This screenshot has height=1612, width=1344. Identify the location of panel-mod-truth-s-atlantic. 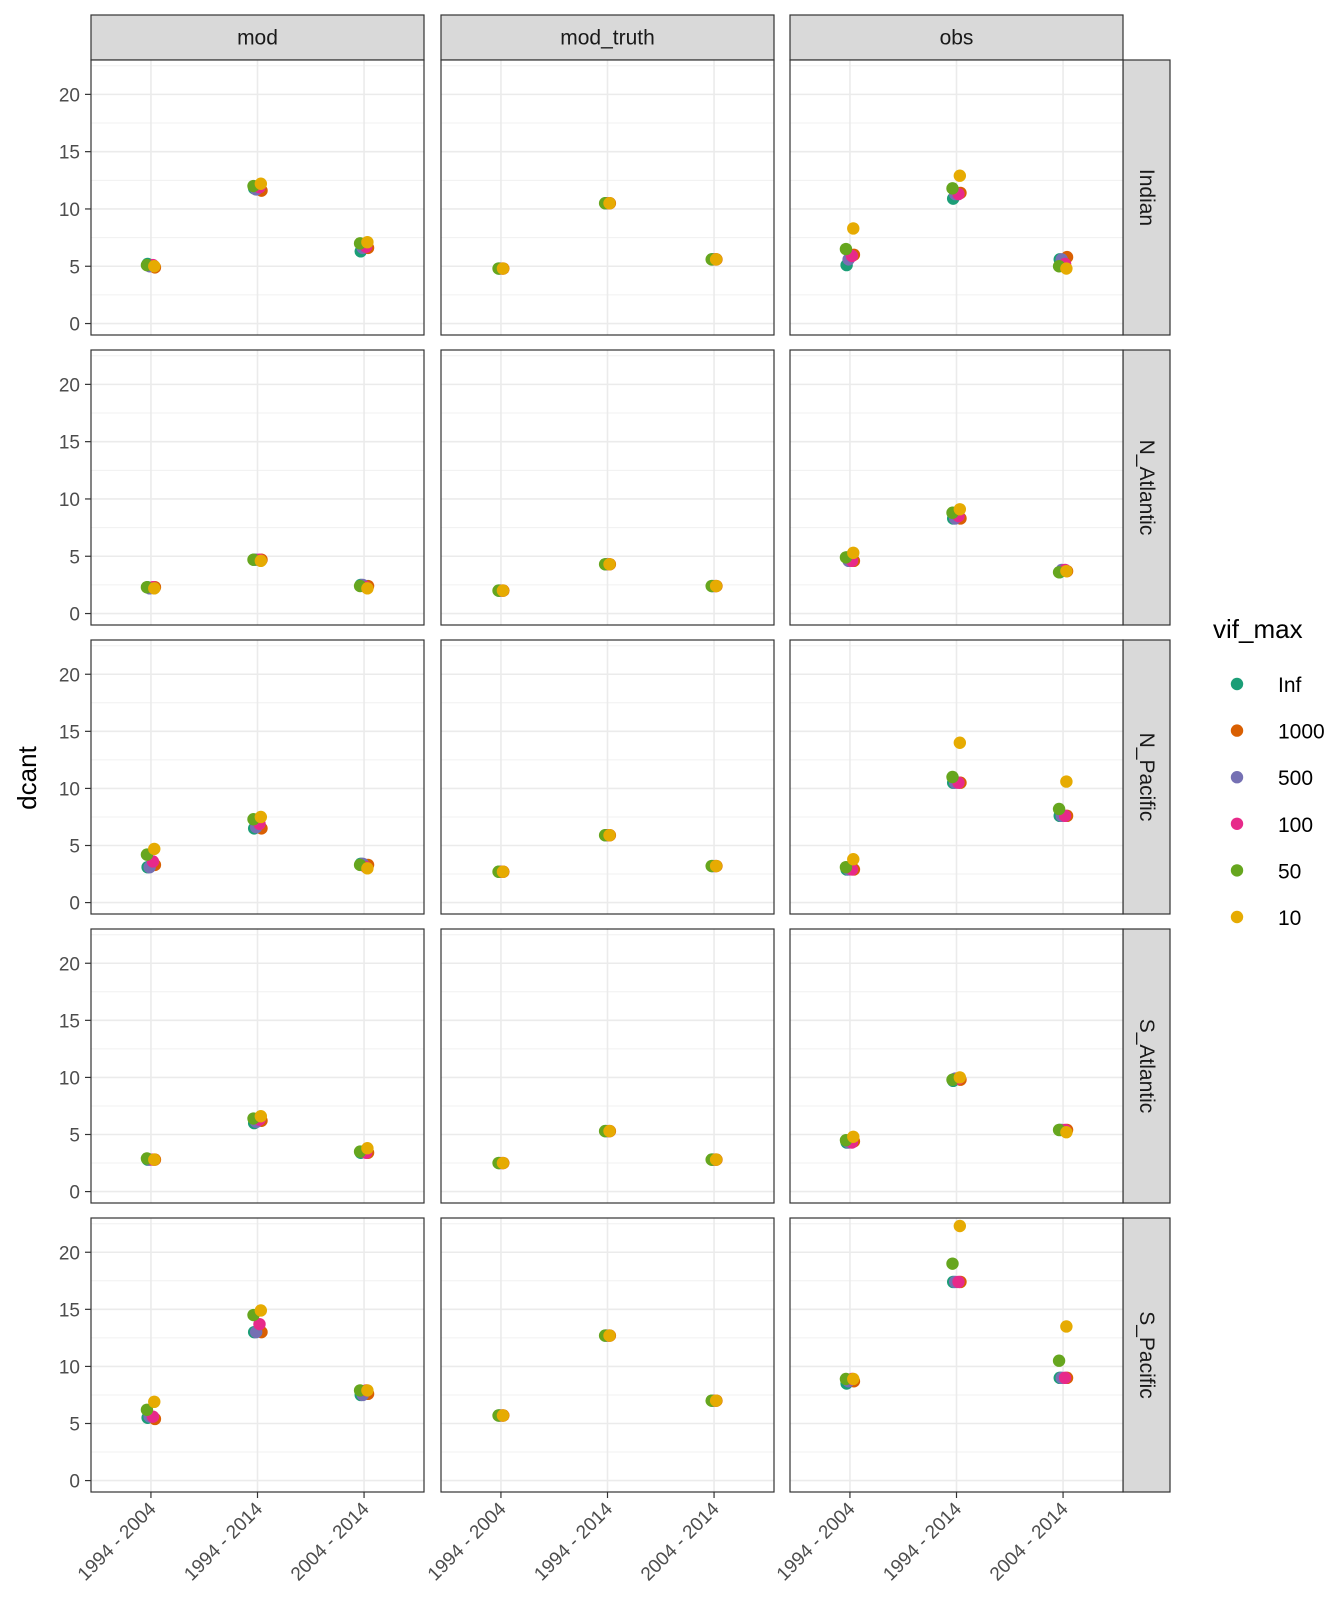
(607, 1066).